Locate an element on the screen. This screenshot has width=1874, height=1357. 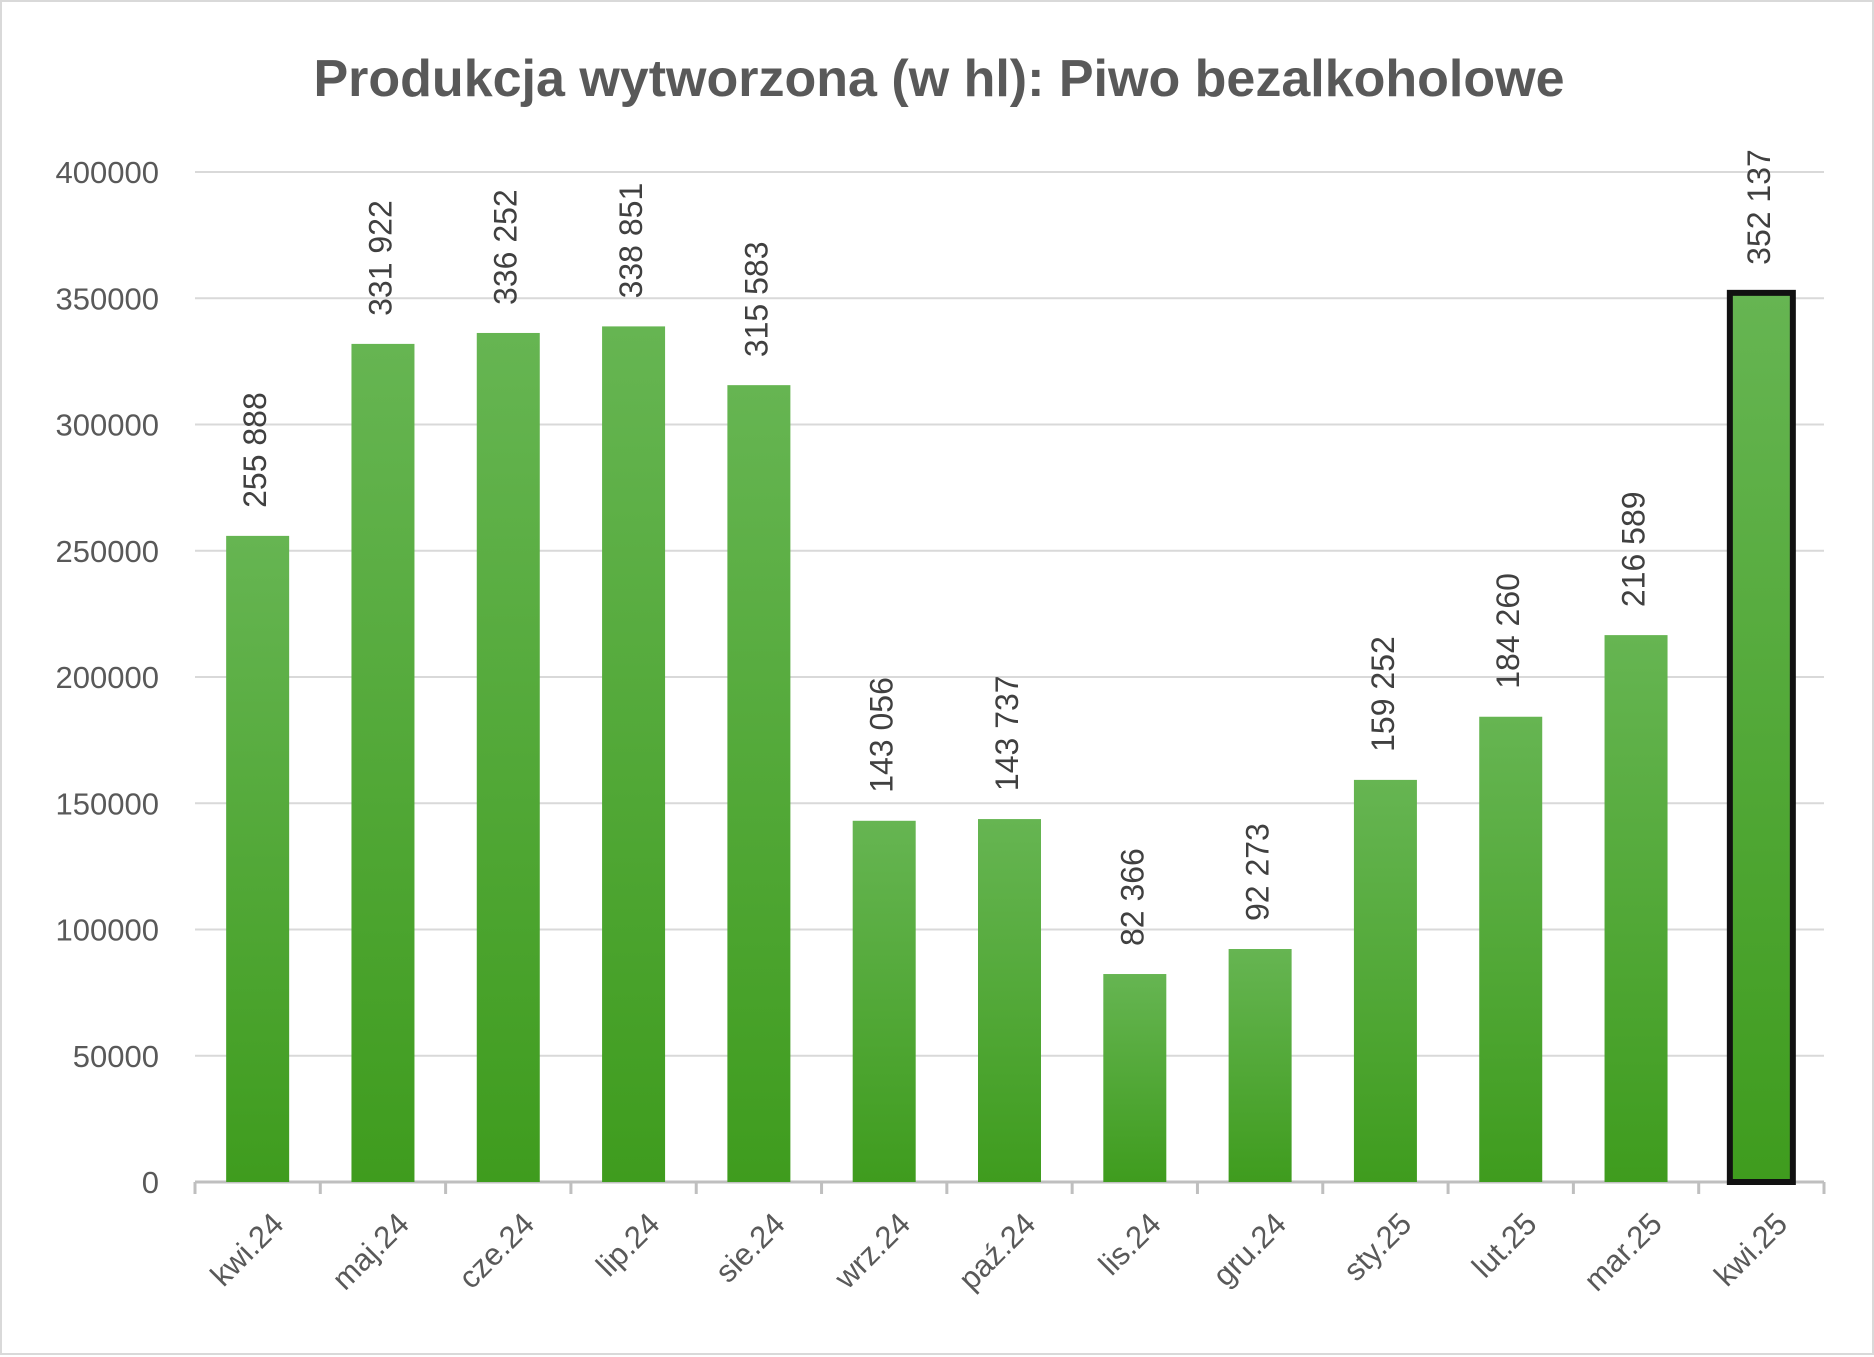
y-tick-label: 250000 is located at coordinates (107, 551).